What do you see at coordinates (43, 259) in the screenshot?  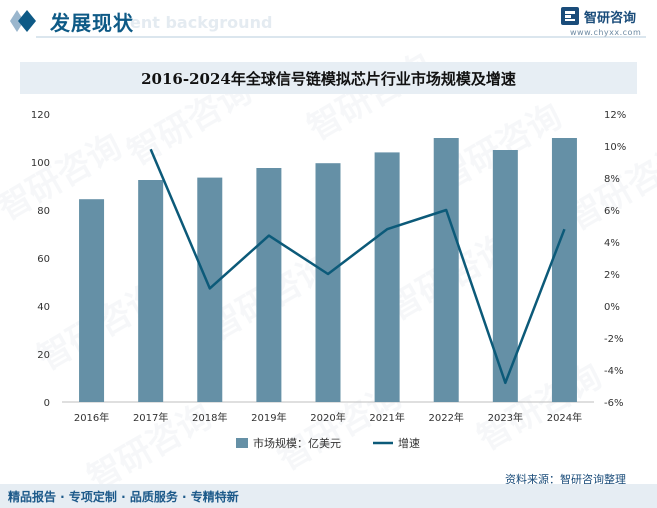 I see `y-left-tick-label: 60` at bounding box center [43, 259].